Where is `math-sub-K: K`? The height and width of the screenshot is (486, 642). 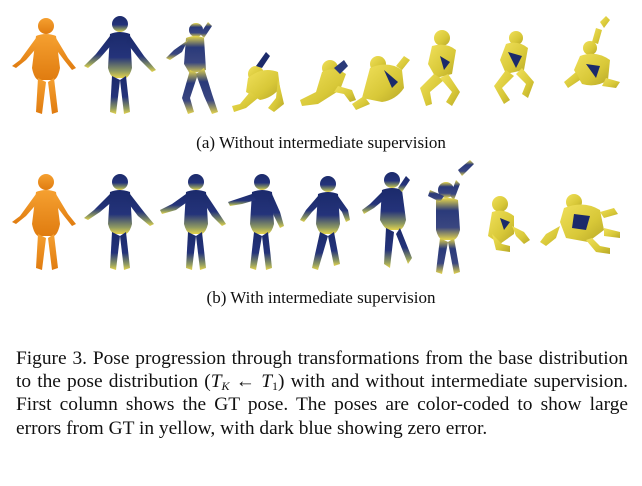 math-sub-K: K is located at coordinates (225, 386).